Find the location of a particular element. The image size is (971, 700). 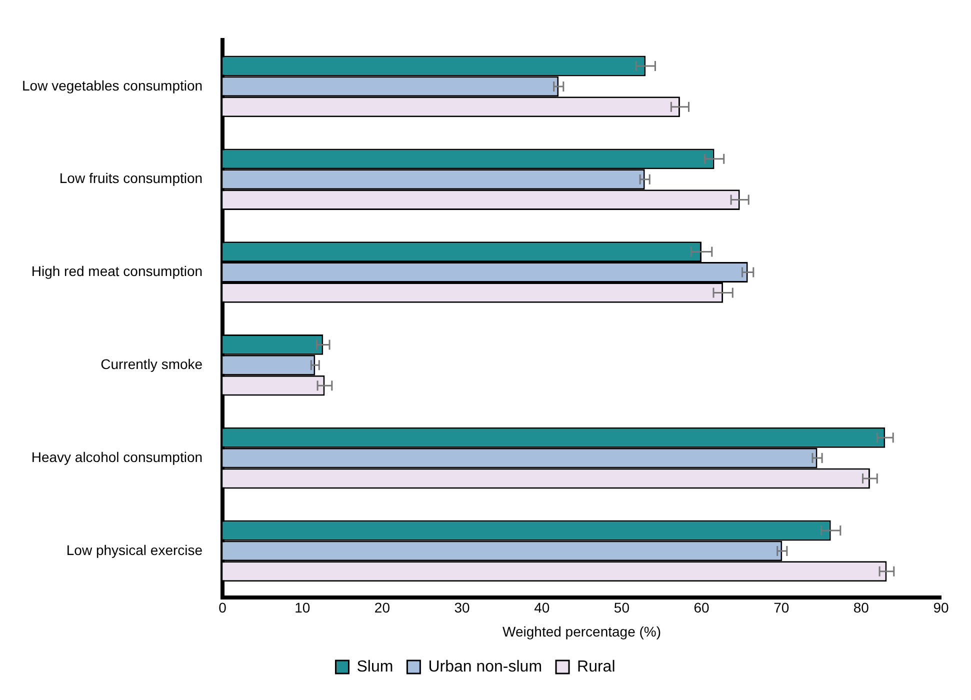

x-tick-label: 60 is located at coordinates (702, 608).